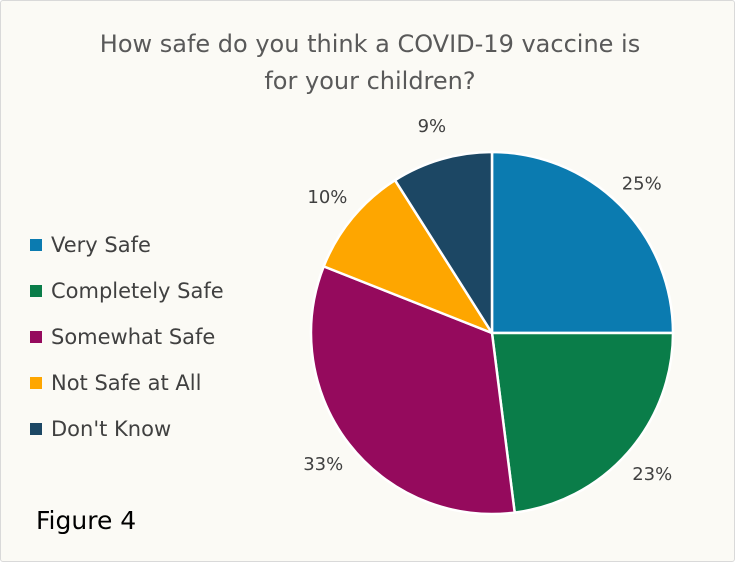 Image resolution: width=736 pixels, height=563 pixels. Describe the element at coordinates (101, 245) in the screenshot. I see `legend-label: Very Safe` at that location.